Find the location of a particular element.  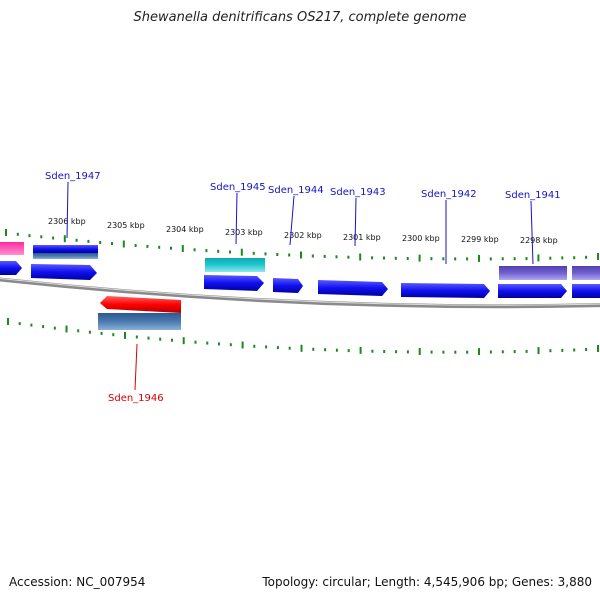

cds-feature-sden-1941 is located at coordinates (533, 273).